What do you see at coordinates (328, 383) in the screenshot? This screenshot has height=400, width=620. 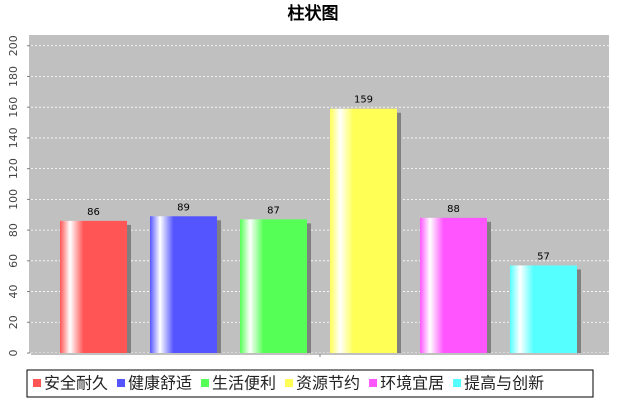 I see `legend-label: 资源节约` at bounding box center [328, 383].